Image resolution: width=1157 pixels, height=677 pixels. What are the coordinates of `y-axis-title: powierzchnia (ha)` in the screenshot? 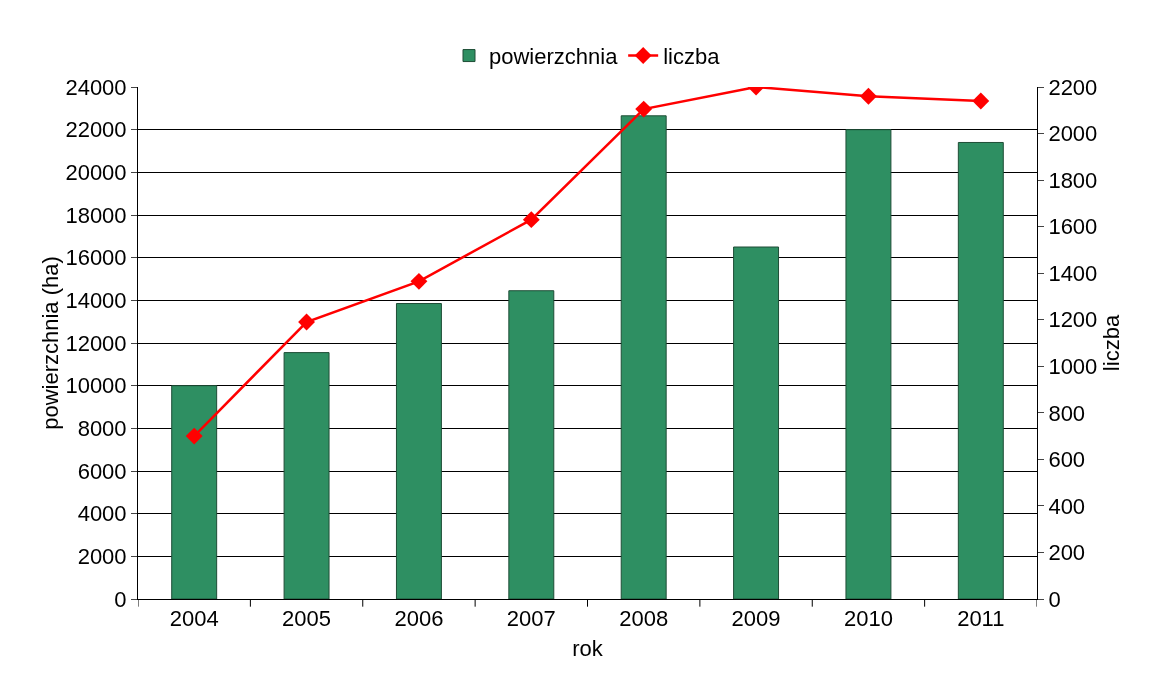 It's located at (51, 343).